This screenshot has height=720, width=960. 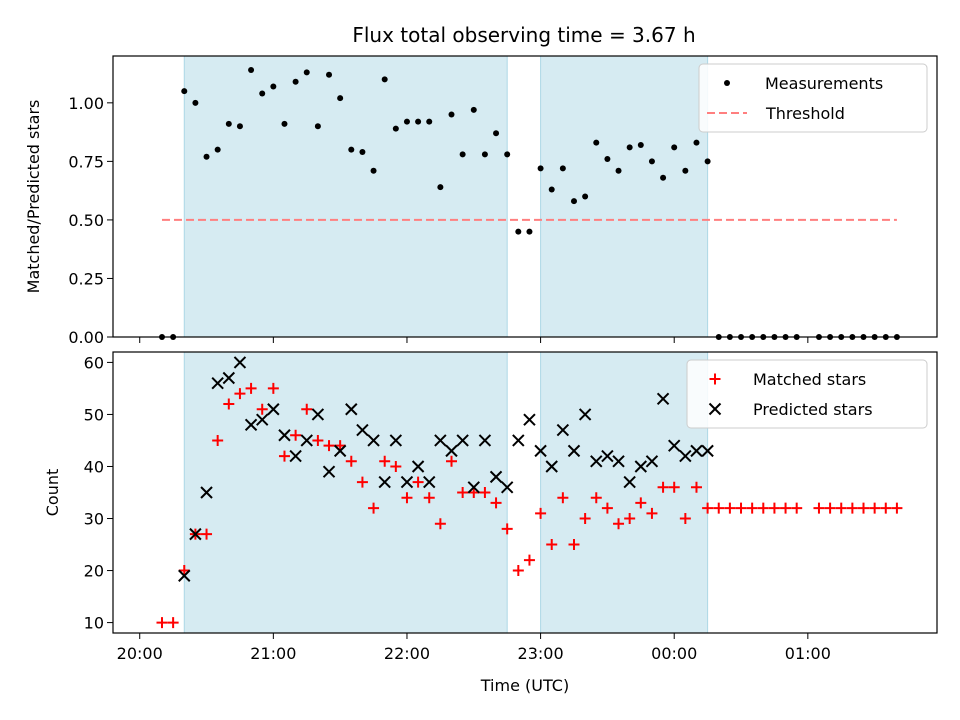 I want to click on x-tick-label: 01:00, so click(x=808, y=653).